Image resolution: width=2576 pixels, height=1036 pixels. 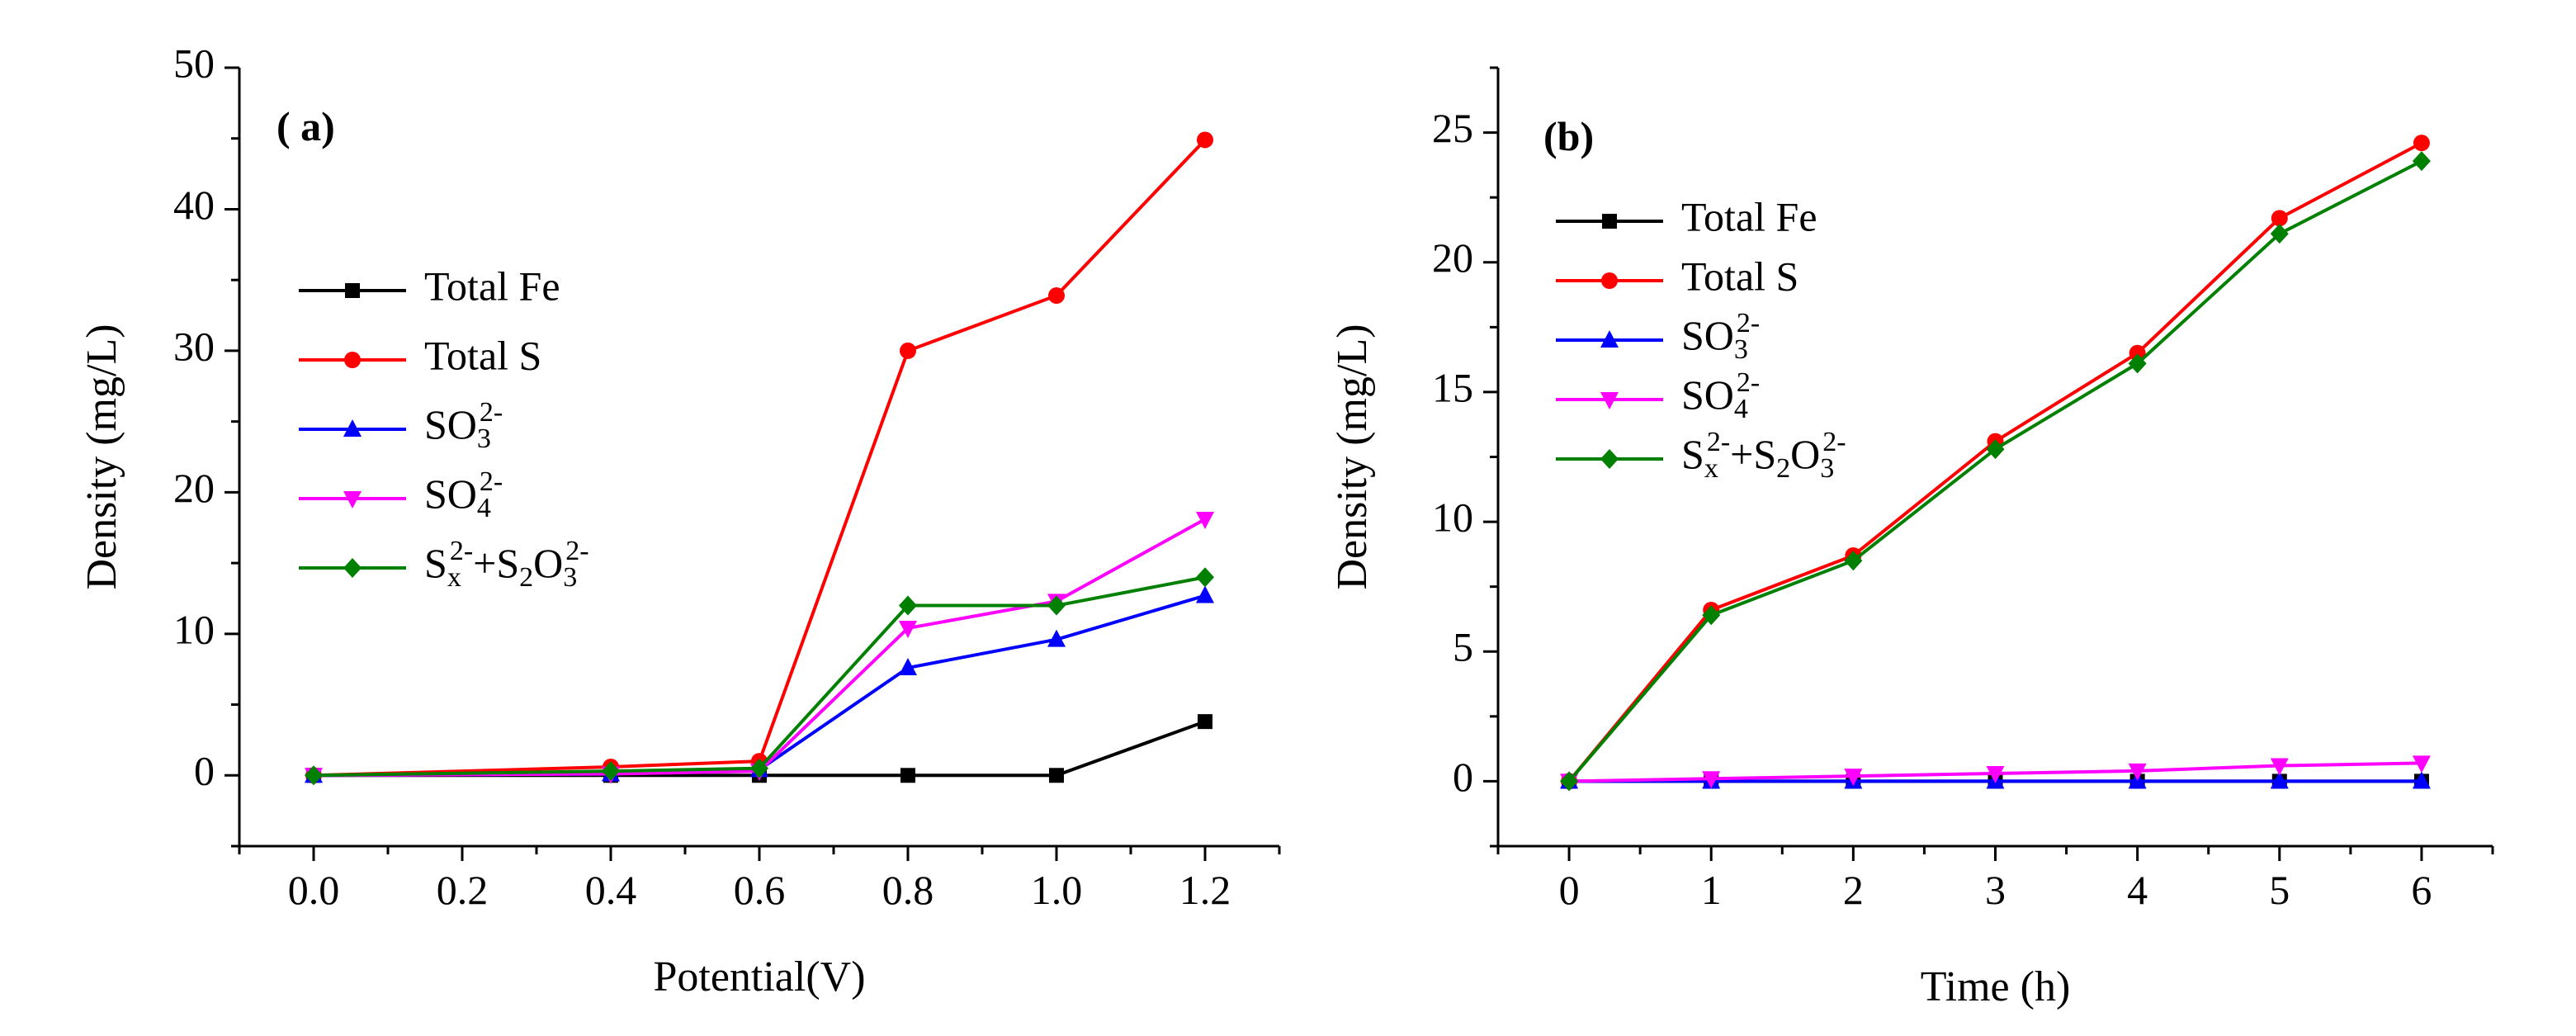 What do you see at coordinates (2137, 890) in the screenshot?
I see `x-tick-label: 4` at bounding box center [2137, 890].